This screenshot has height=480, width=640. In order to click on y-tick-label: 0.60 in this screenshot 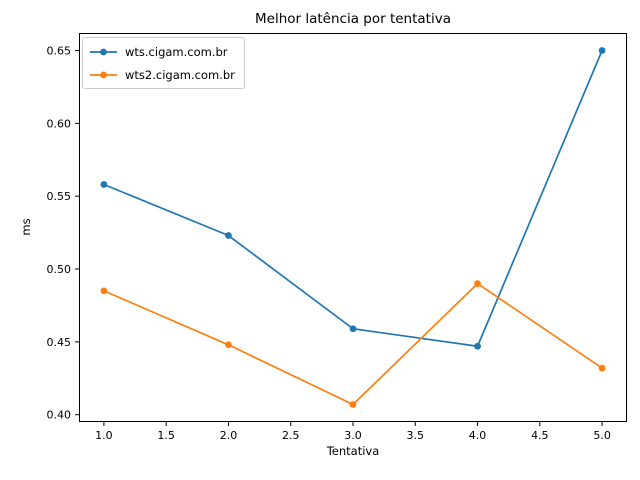, I will do `click(59, 123)`.